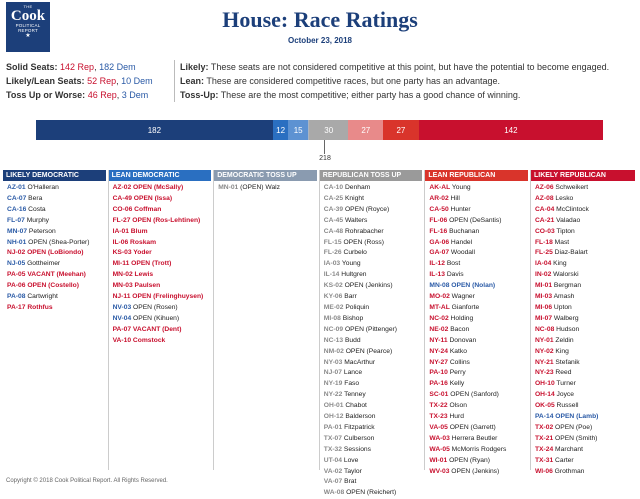 The height and width of the screenshot is (499, 640). Describe the element at coordinates (478, 221) in the screenshot. I see `race-item: FL-06 OPEN (DeSantis)` at that location.